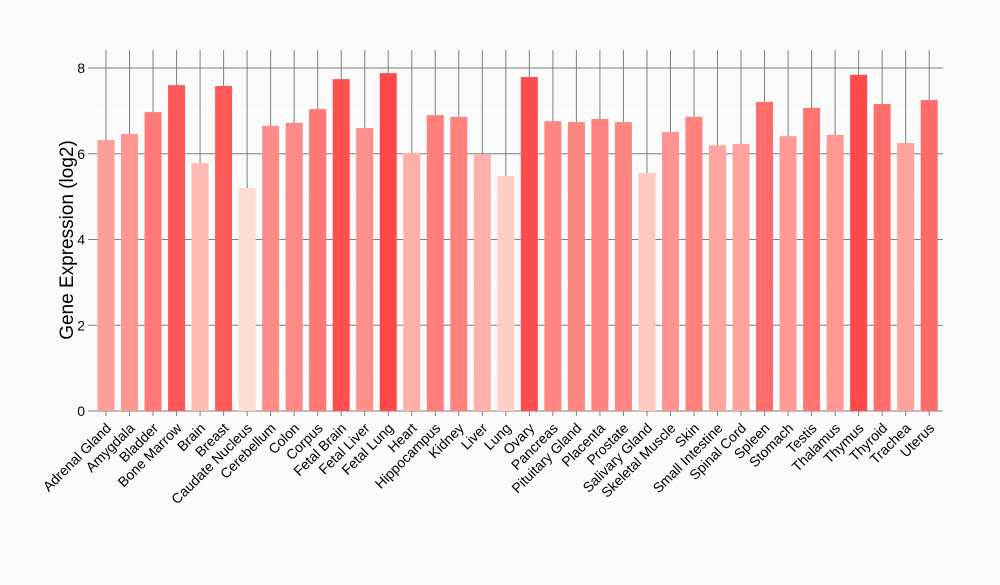 This screenshot has width=1000, height=585. Describe the element at coordinates (623, 267) in the screenshot. I see `bar-prostate` at that location.